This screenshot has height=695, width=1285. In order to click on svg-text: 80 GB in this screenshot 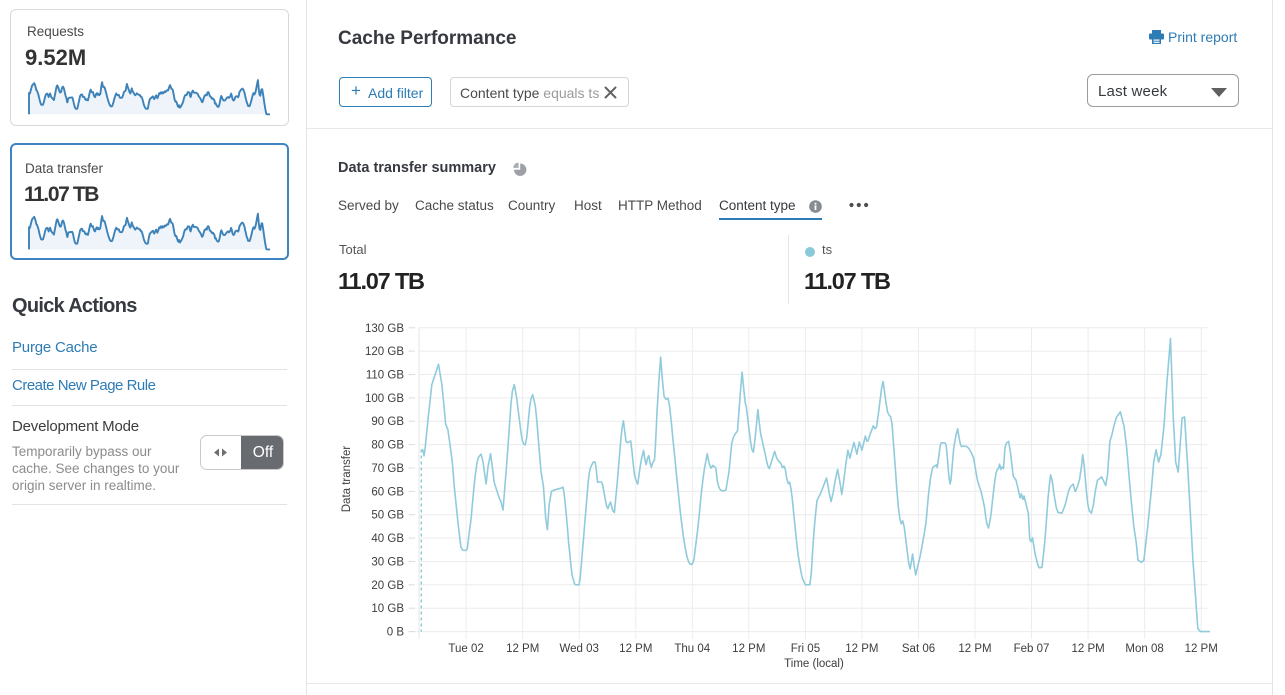, I will do `click(387, 446)`.